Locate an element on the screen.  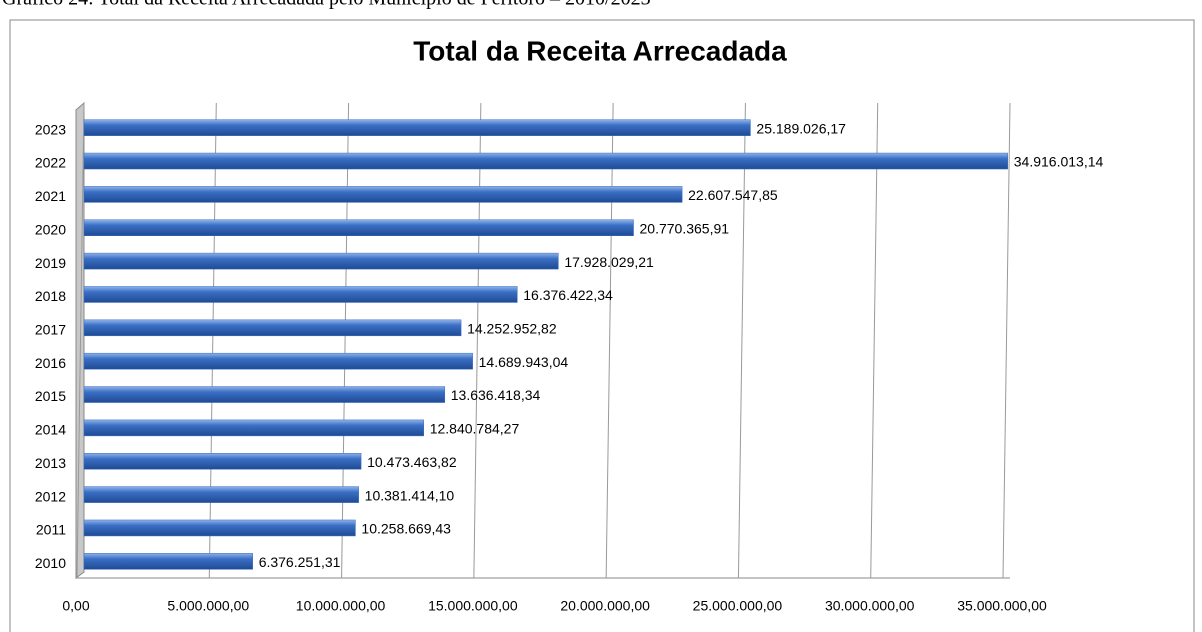
data-label: 10.473.463,82 is located at coordinates (412, 462).